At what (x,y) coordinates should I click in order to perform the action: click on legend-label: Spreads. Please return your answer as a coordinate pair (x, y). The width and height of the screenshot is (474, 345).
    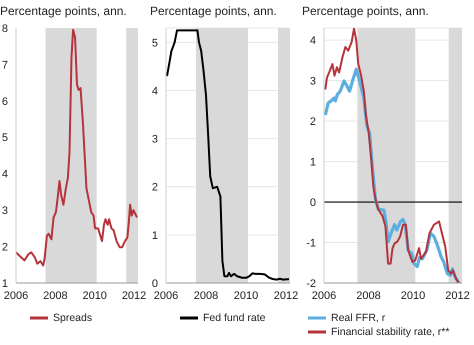
    Looking at the image, I should click on (72, 318).